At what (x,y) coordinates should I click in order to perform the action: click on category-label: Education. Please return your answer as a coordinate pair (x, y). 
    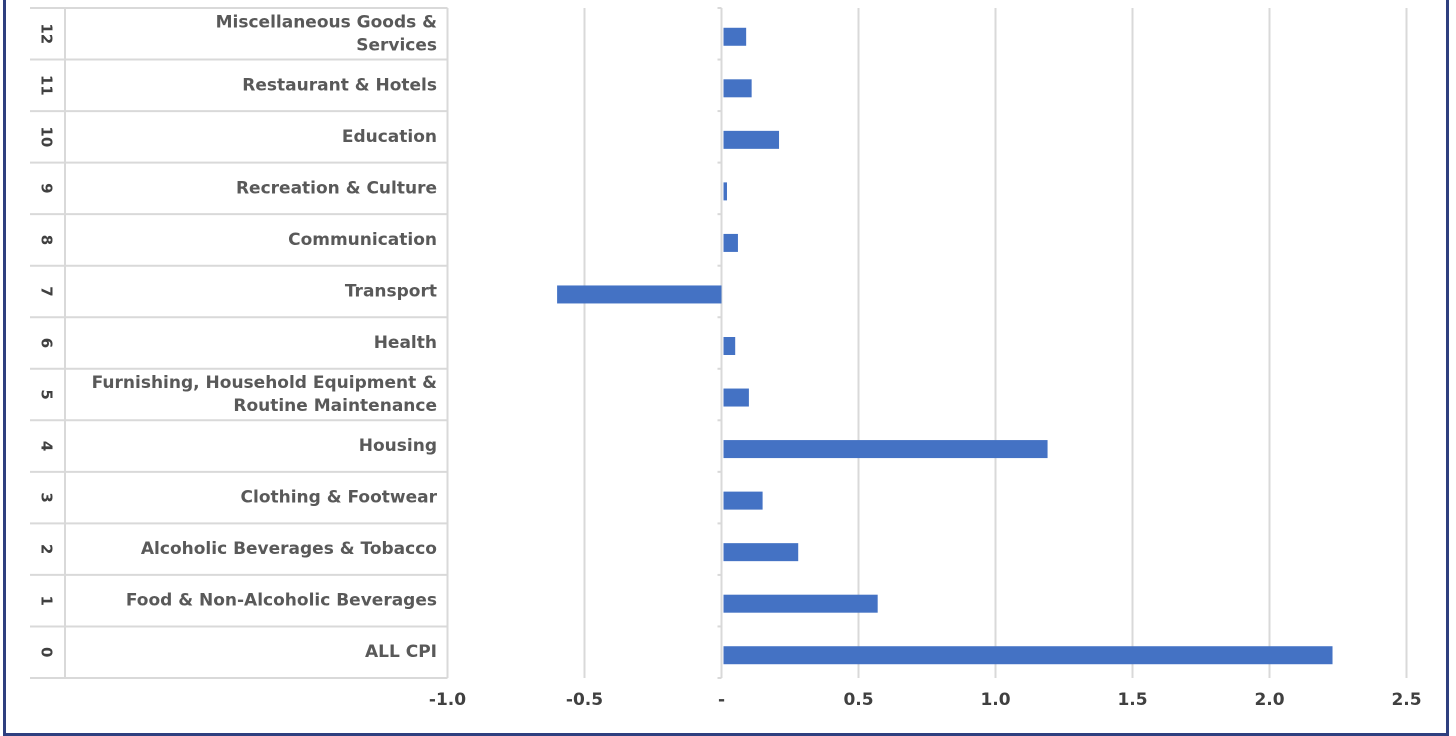
    Looking at the image, I should click on (389, 137).